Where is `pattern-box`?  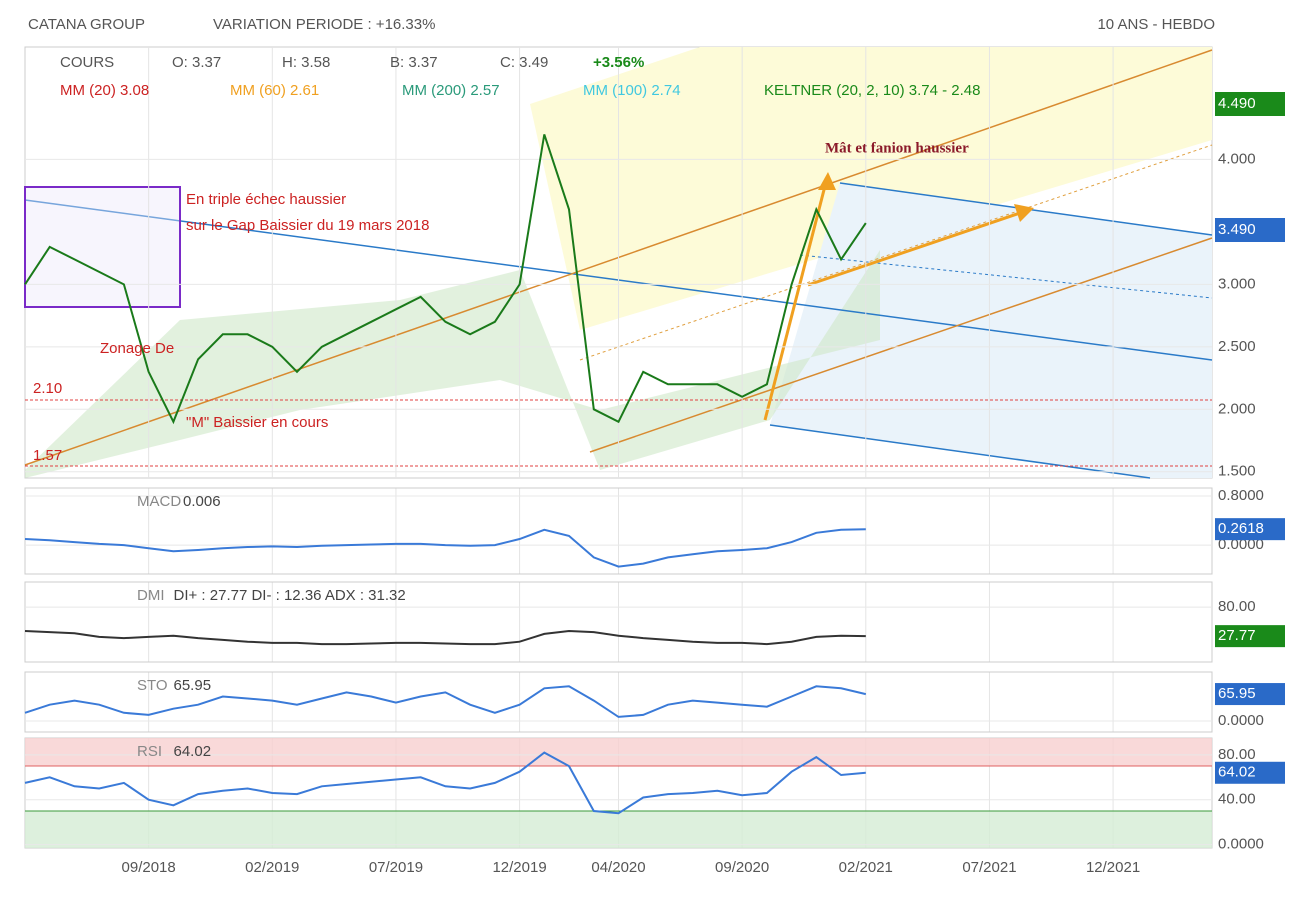
pattern-box is located at coordinates (102, 247).